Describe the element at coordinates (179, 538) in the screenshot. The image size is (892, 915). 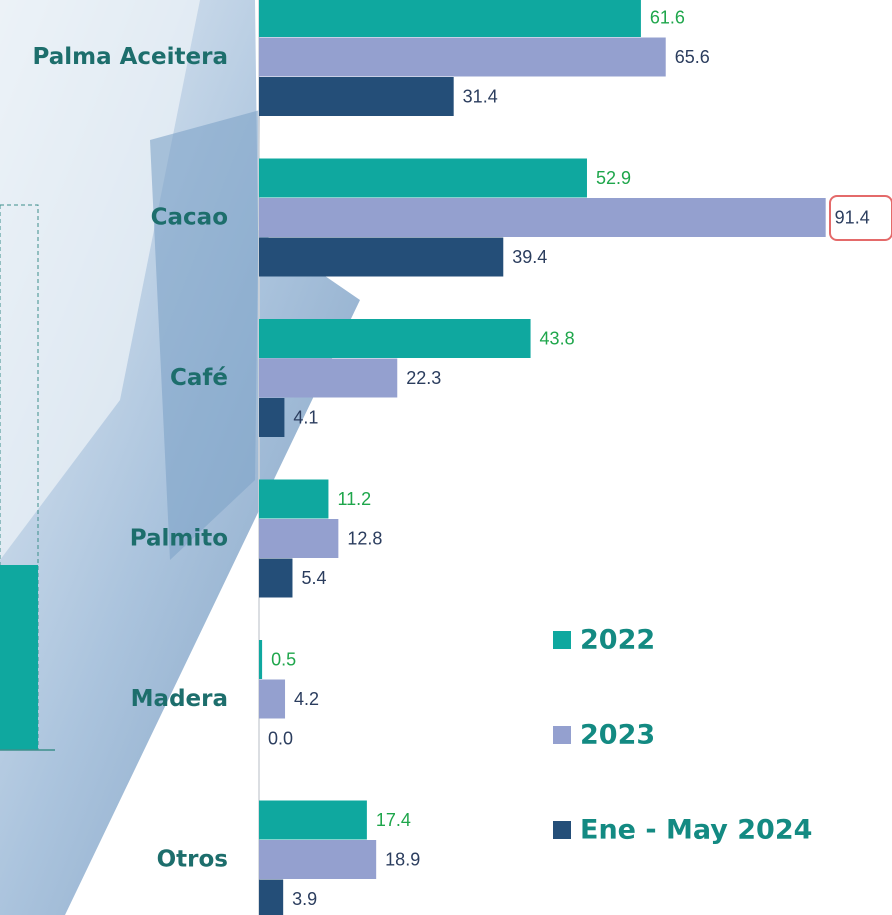
I see `category-label: Palmito` at that location.